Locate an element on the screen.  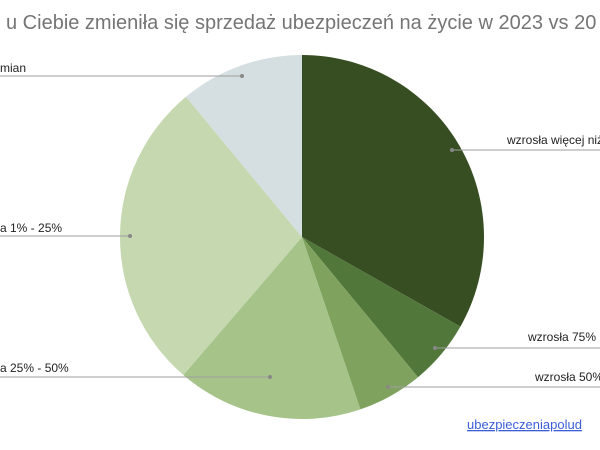
slice-label: wzrosła 50% is located at coordinates (567, 377).